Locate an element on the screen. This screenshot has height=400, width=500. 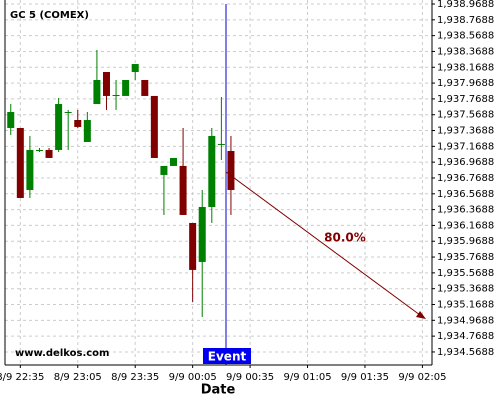
y-tick-label: 1,937.5688 is located at coordinates (465, 115).